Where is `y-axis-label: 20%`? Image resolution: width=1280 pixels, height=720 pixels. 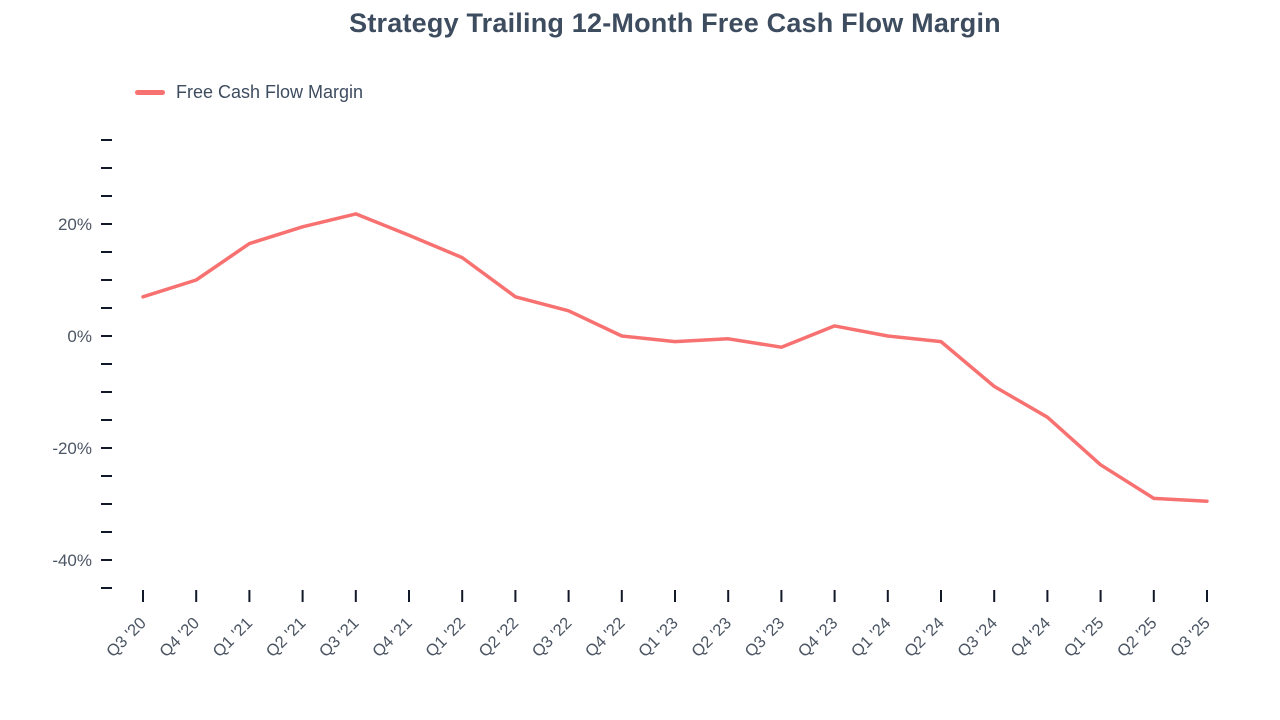
y-axis-label: 20% is located at coordinates (75, 224).